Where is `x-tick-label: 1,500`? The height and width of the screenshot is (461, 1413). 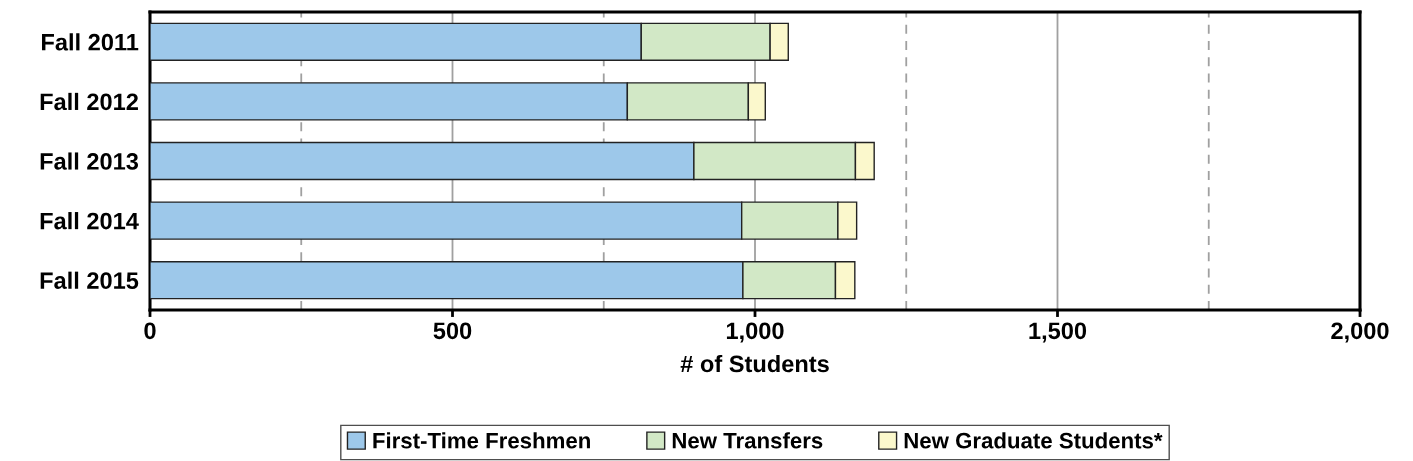 x-tick-label: 1,500 is located at coordinates (1058, 332).